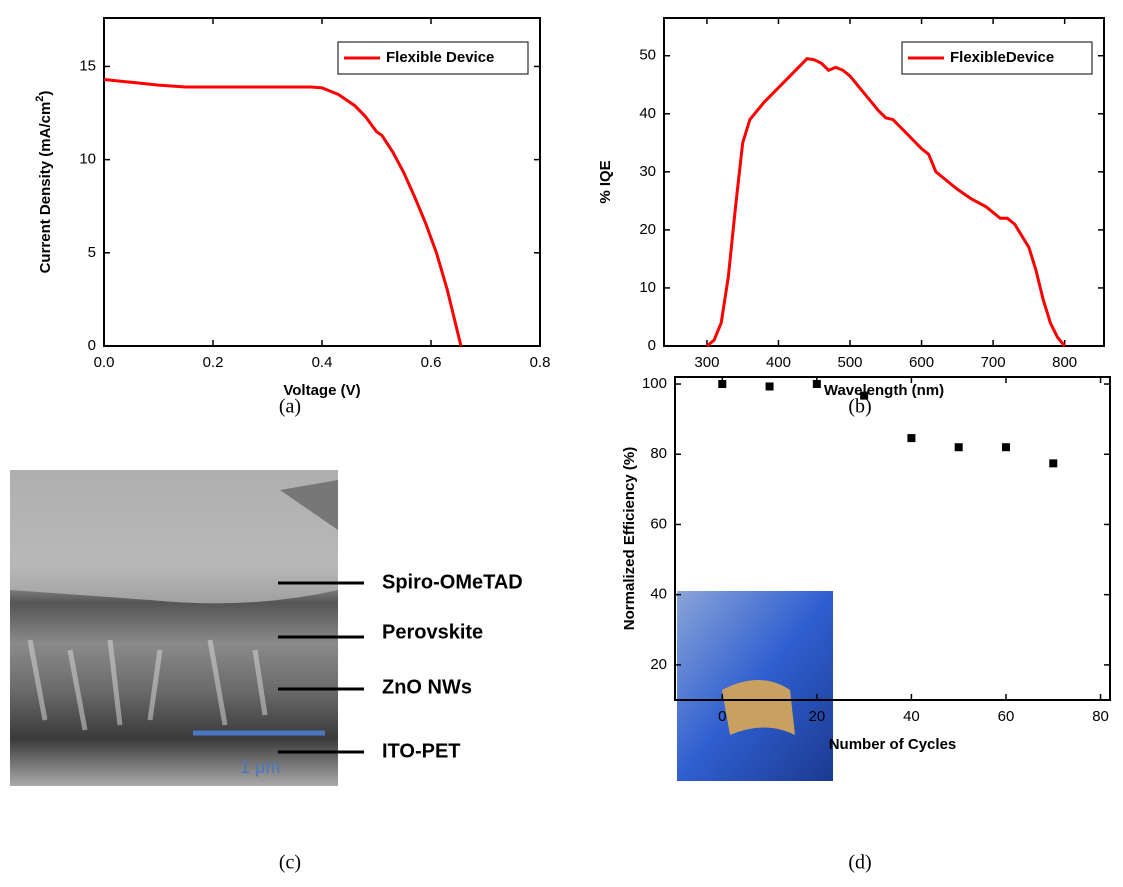 This screenshot has width=1123, height=887. What do you see at coordinates (431, 362) in the screenshot?
I see `x-tick-label: 0.6` at bounding box center [431, 362].